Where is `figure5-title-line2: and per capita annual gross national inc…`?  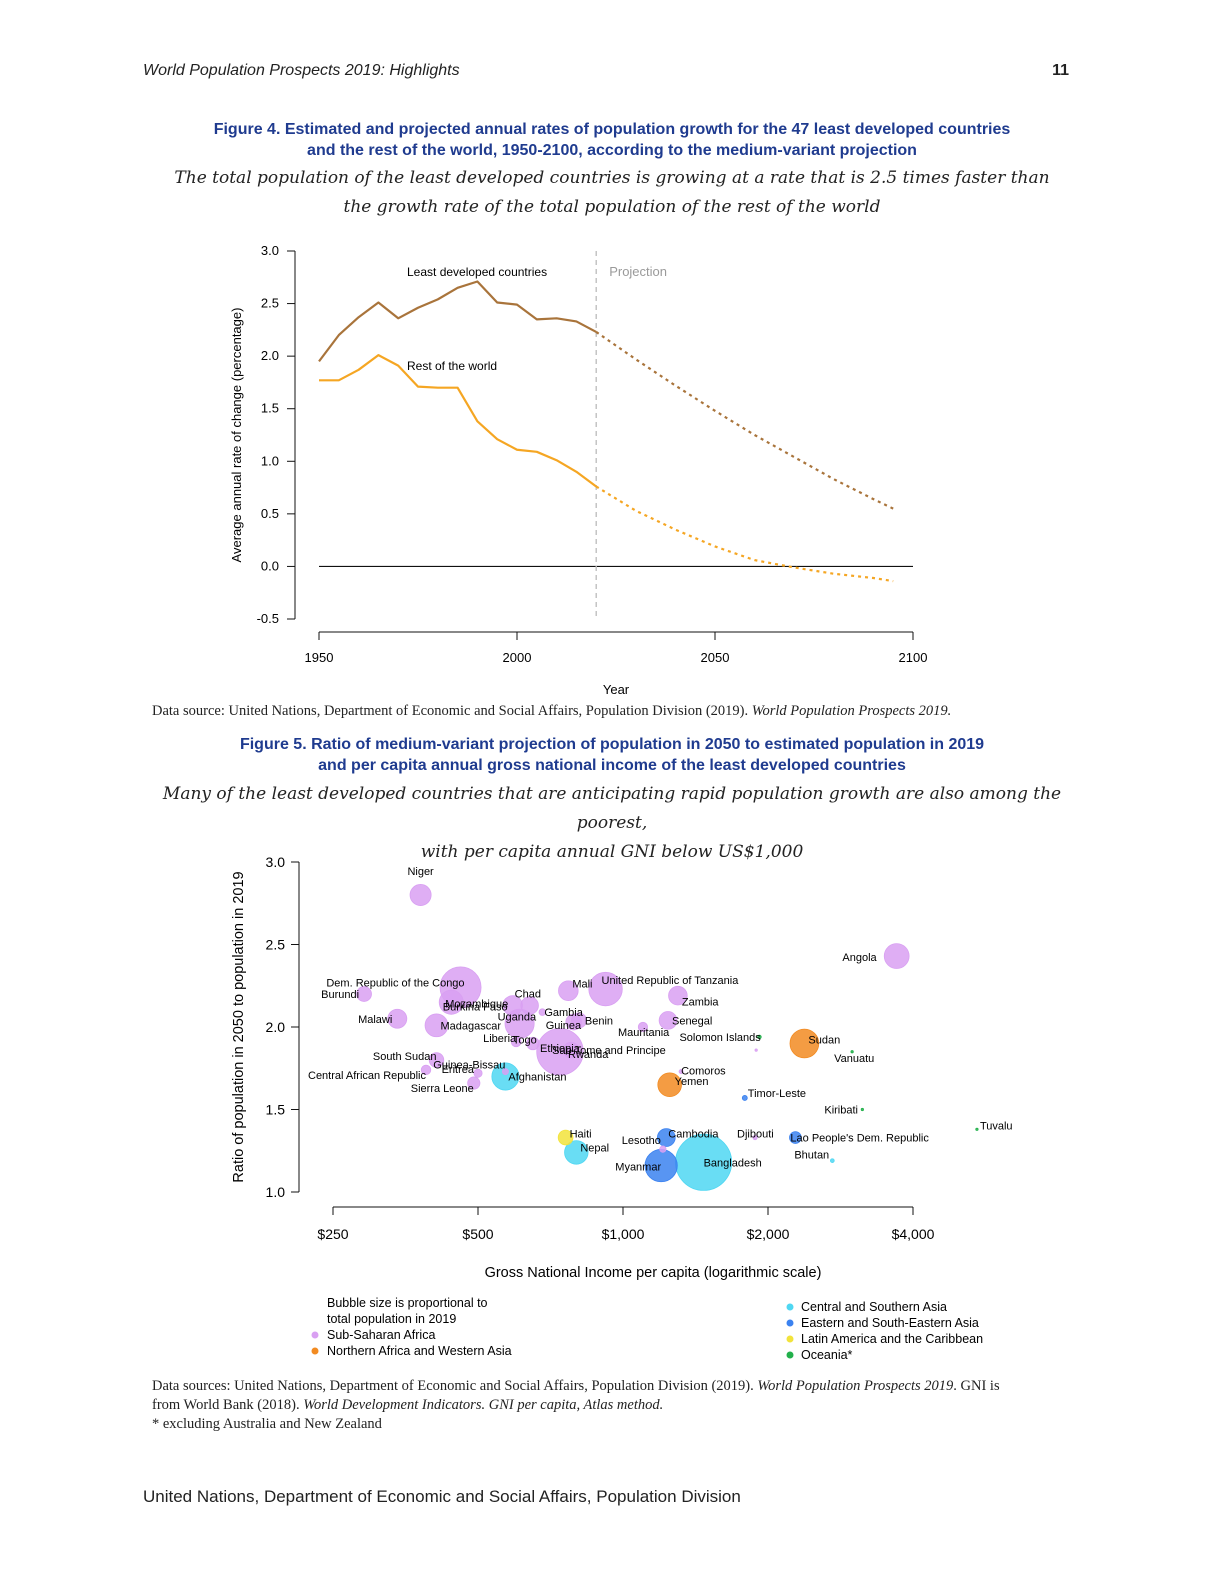
figure5-title-line2: and per capita annual gross national inc… is located at coordinates (612, 765).